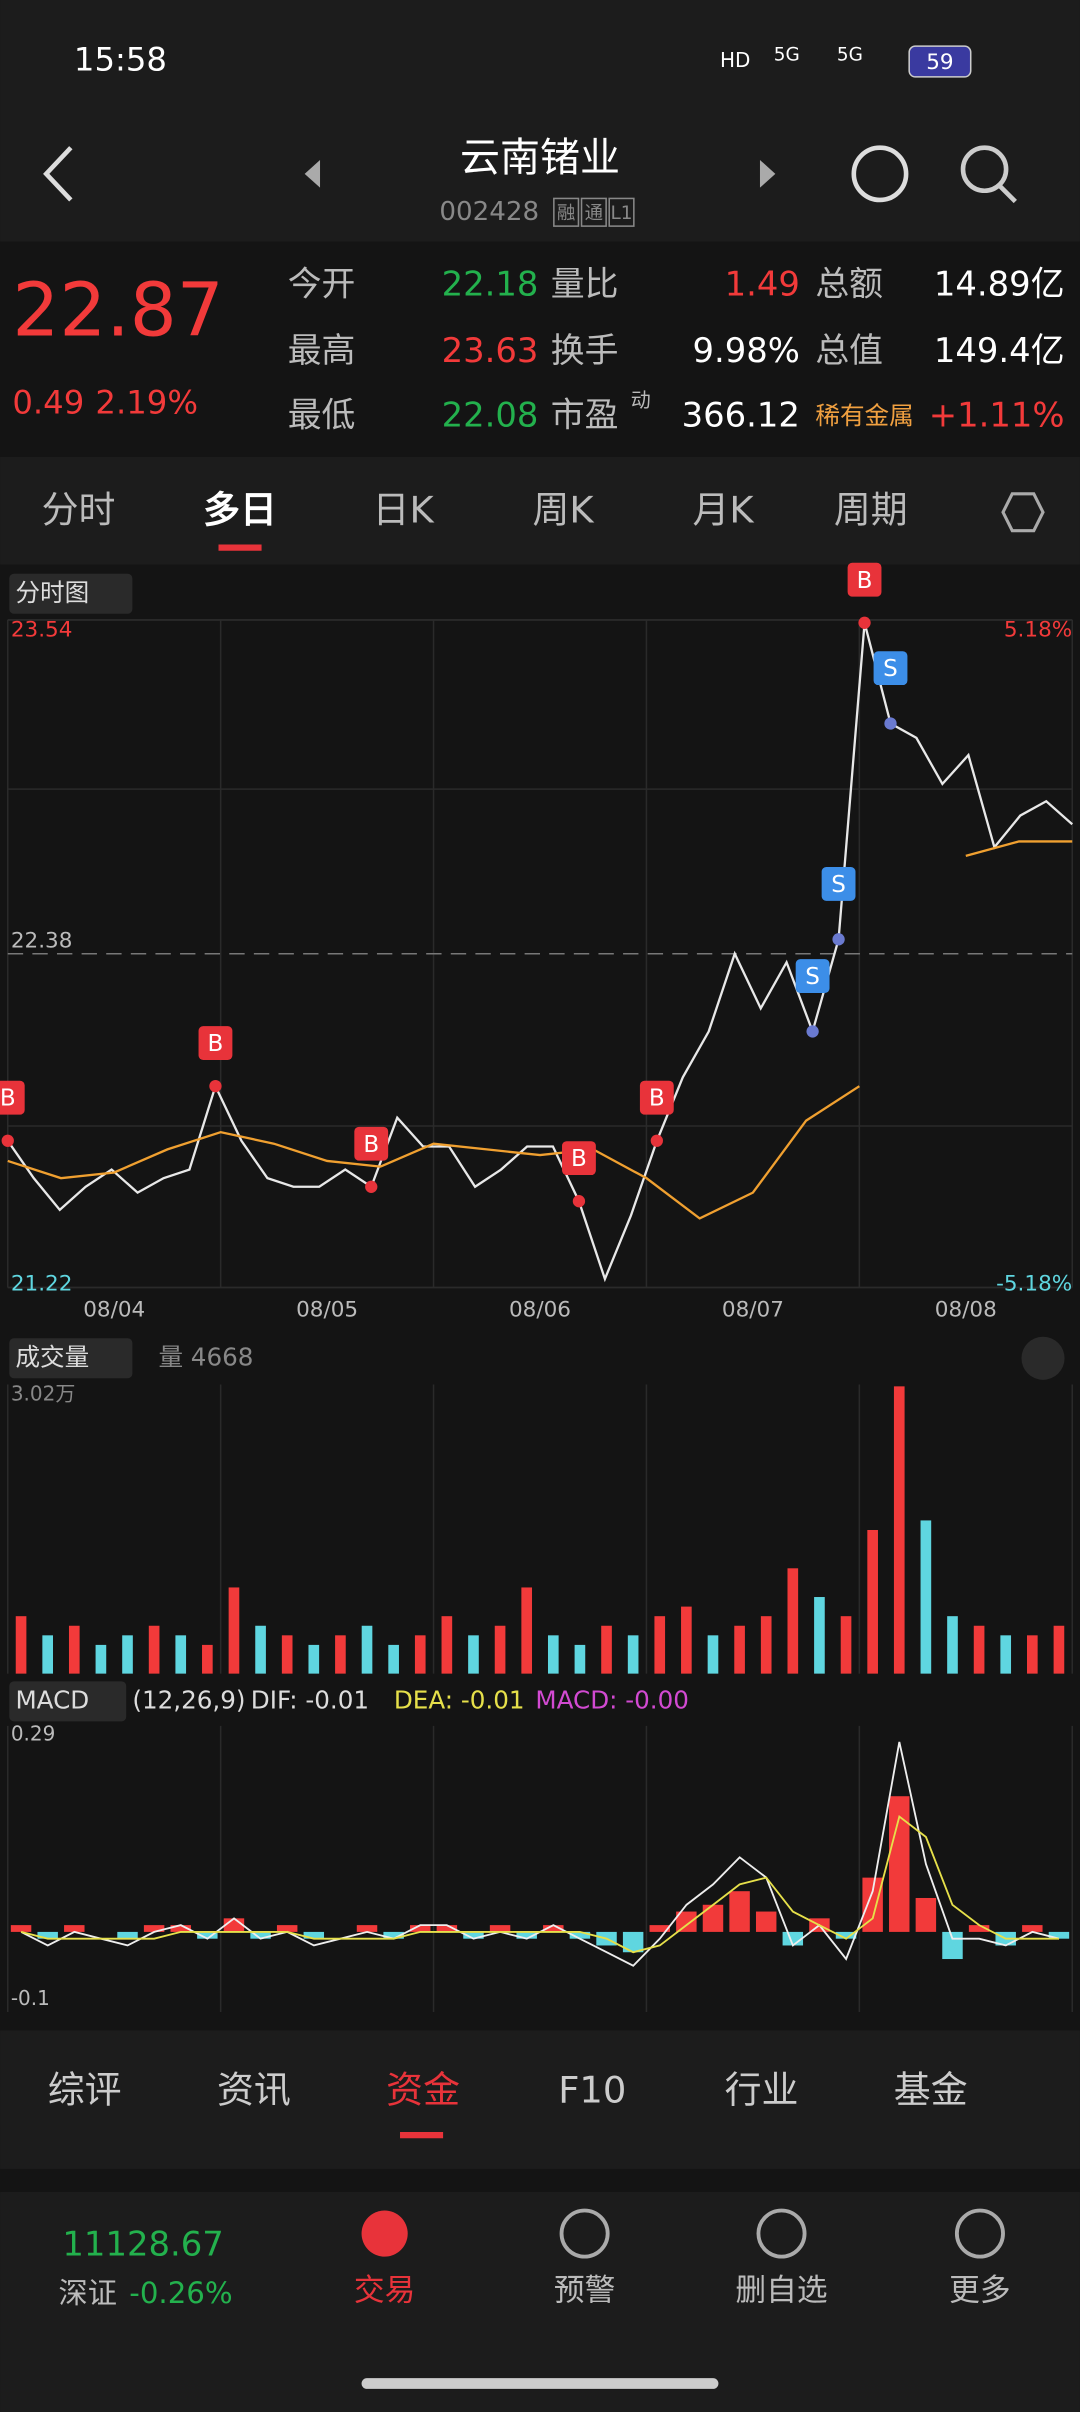 The width and height of the screenshot is (1080, 2412). What do you see at coordinates (322, 414) in the screenshot?
I see `field-label: 最低` at bounding box center [322, 414].